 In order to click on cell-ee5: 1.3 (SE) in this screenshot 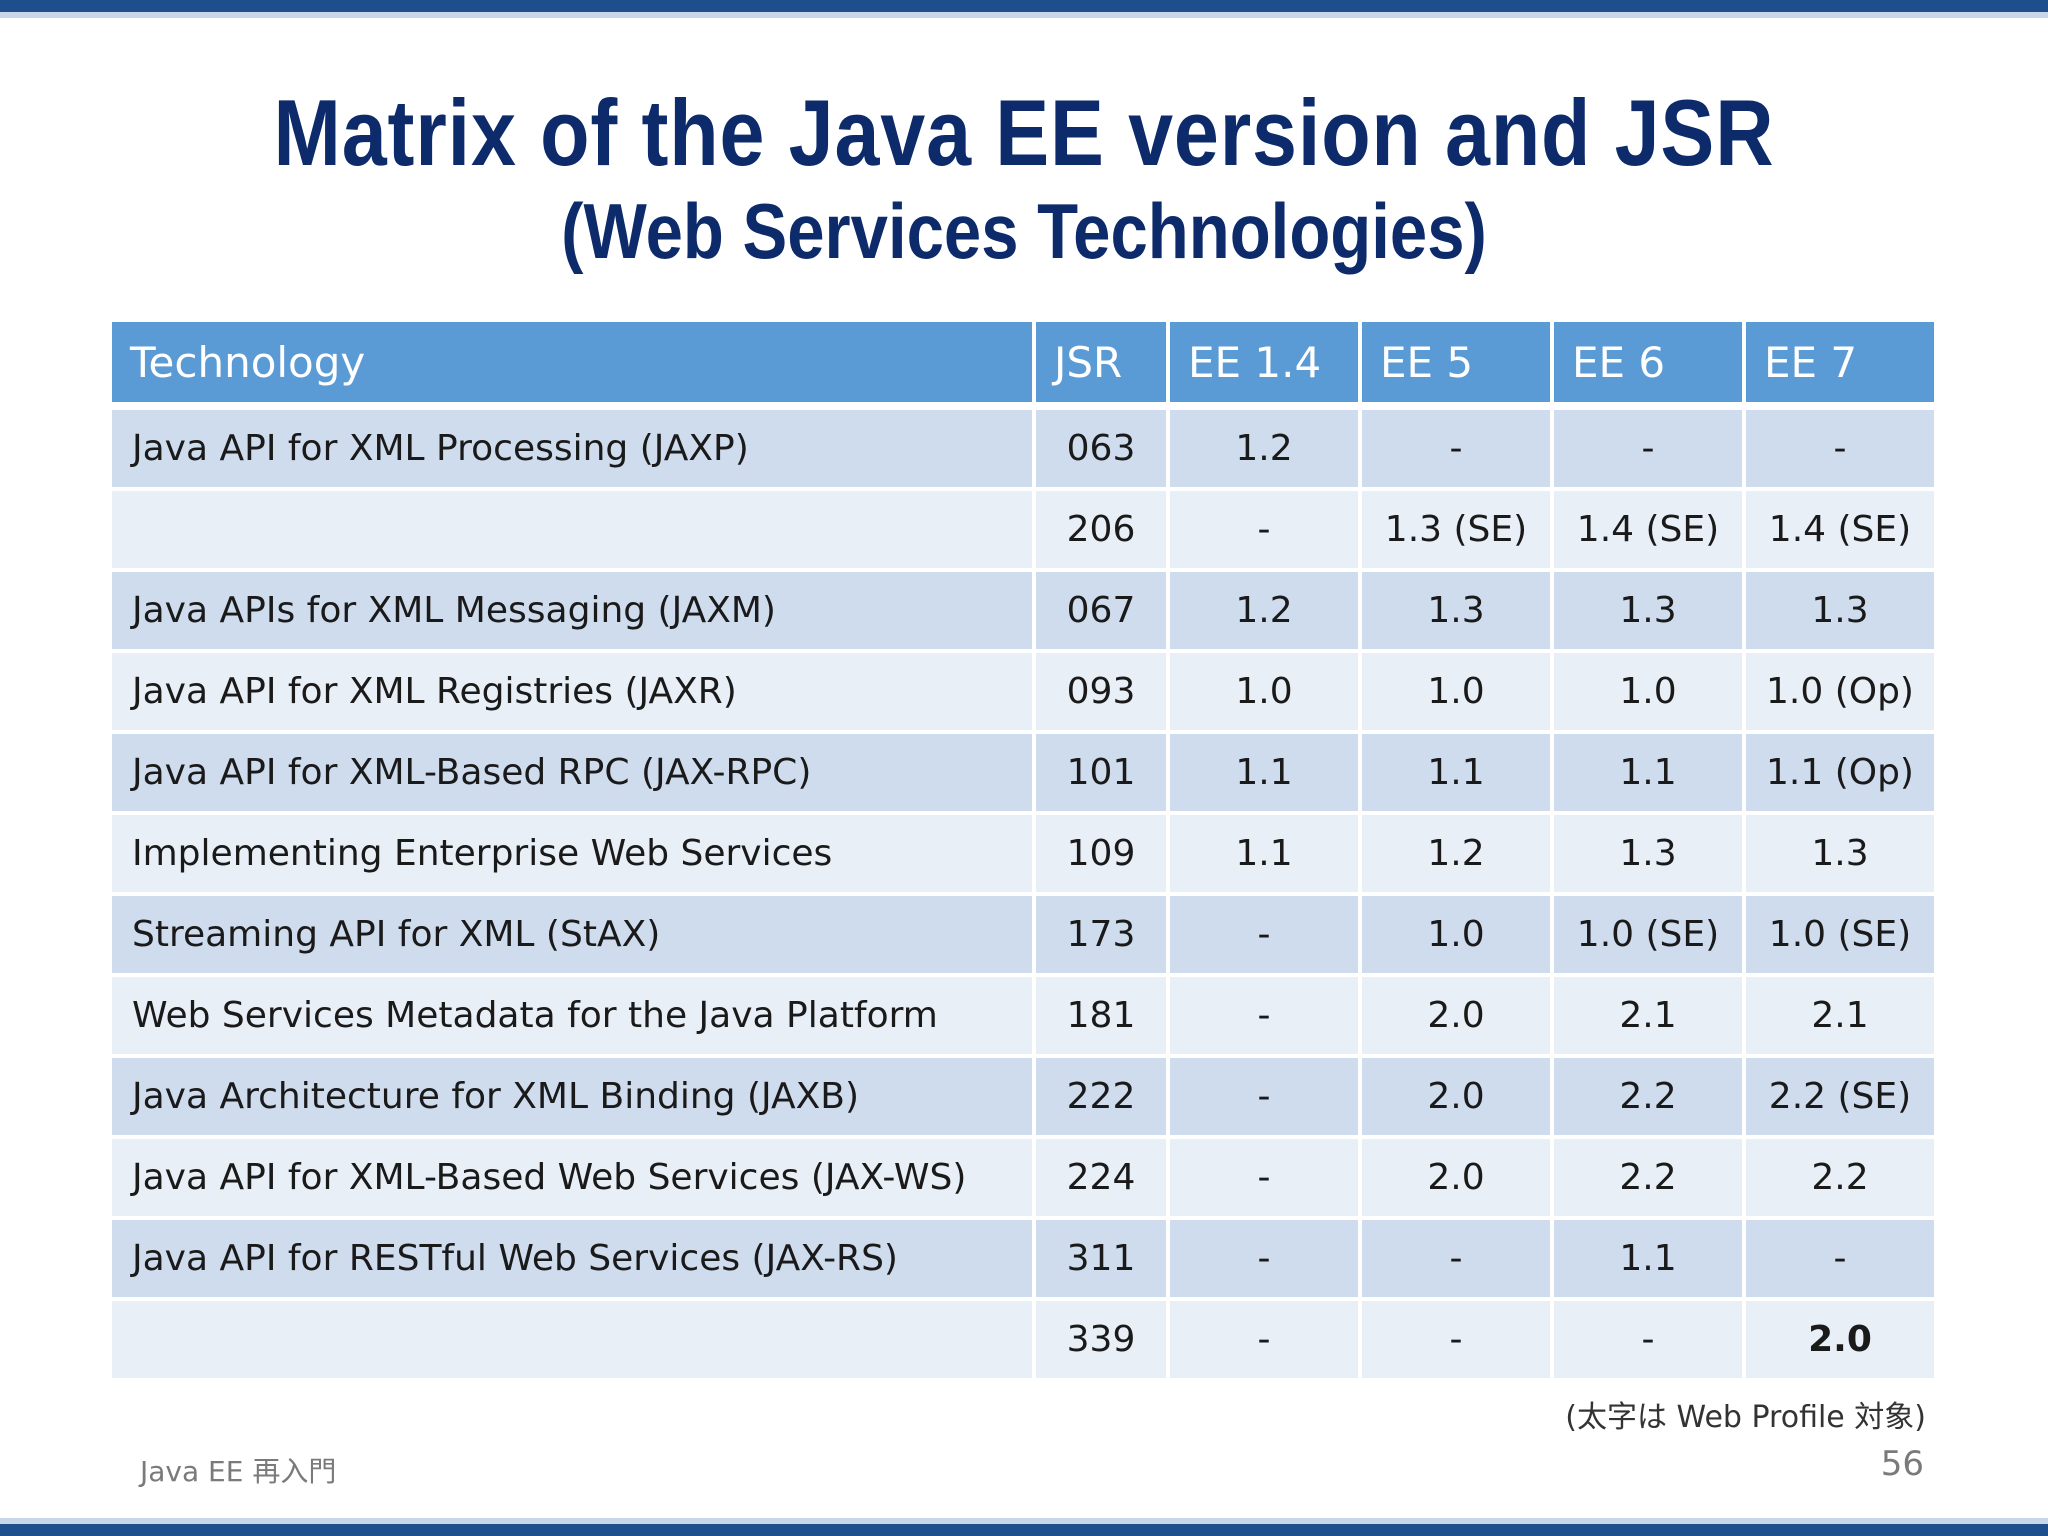, I will do `click(1456, 531)`.